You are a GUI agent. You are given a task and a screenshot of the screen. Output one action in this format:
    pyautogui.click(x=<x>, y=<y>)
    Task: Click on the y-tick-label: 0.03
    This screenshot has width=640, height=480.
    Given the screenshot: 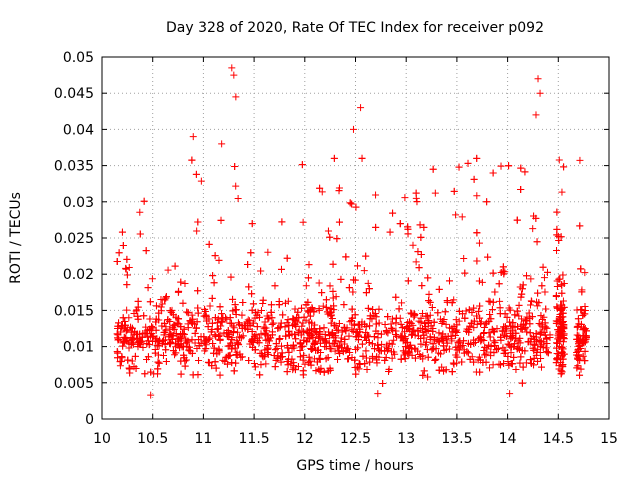 What is the action you would take?
    pyautogui.click(x=78, y=203)
    